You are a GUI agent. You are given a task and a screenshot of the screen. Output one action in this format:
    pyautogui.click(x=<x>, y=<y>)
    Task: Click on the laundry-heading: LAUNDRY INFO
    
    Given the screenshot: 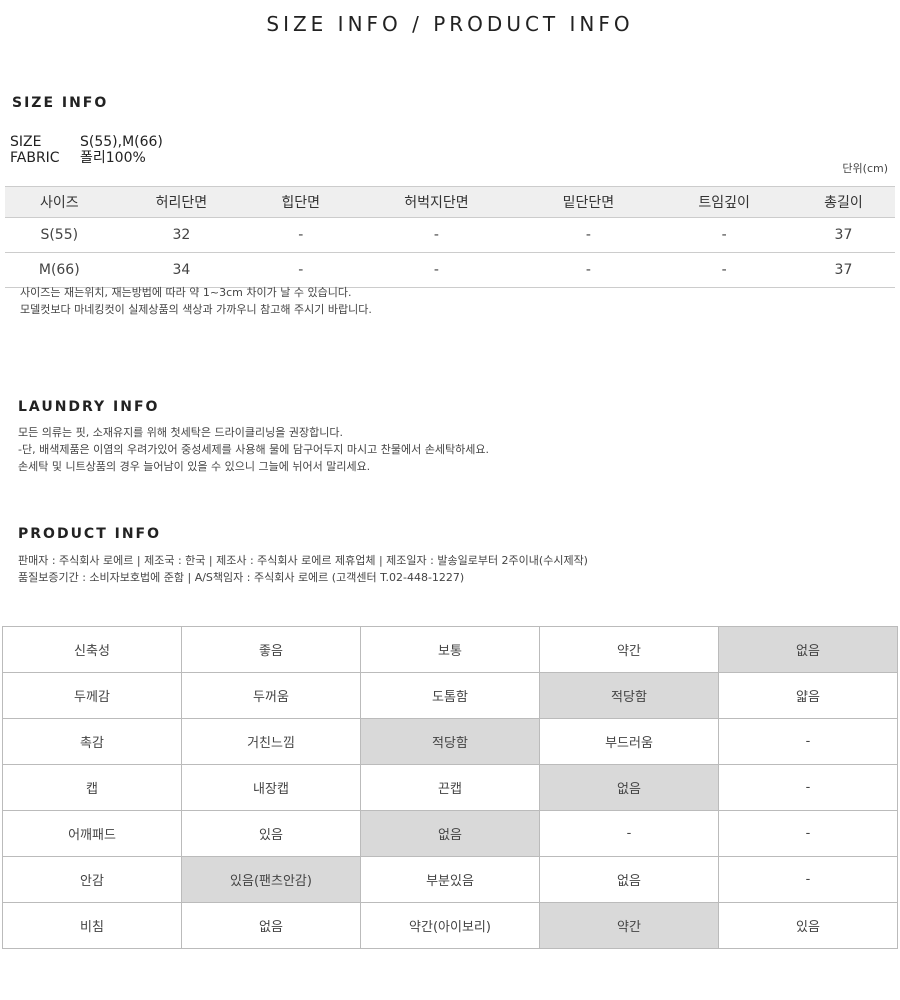 What is the action you would take?
    pyautogui.click(x=89, y=407)
    